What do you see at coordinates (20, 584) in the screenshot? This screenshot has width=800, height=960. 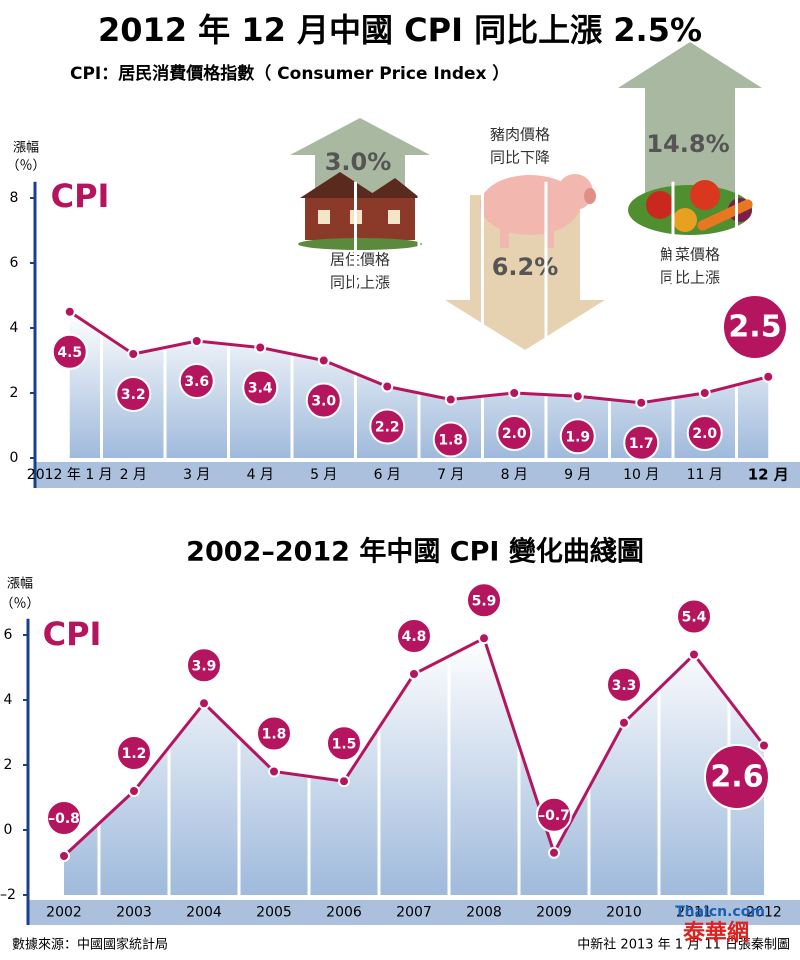 I see `y-axis-label: 漲幅` at bounding box center [20, 584].